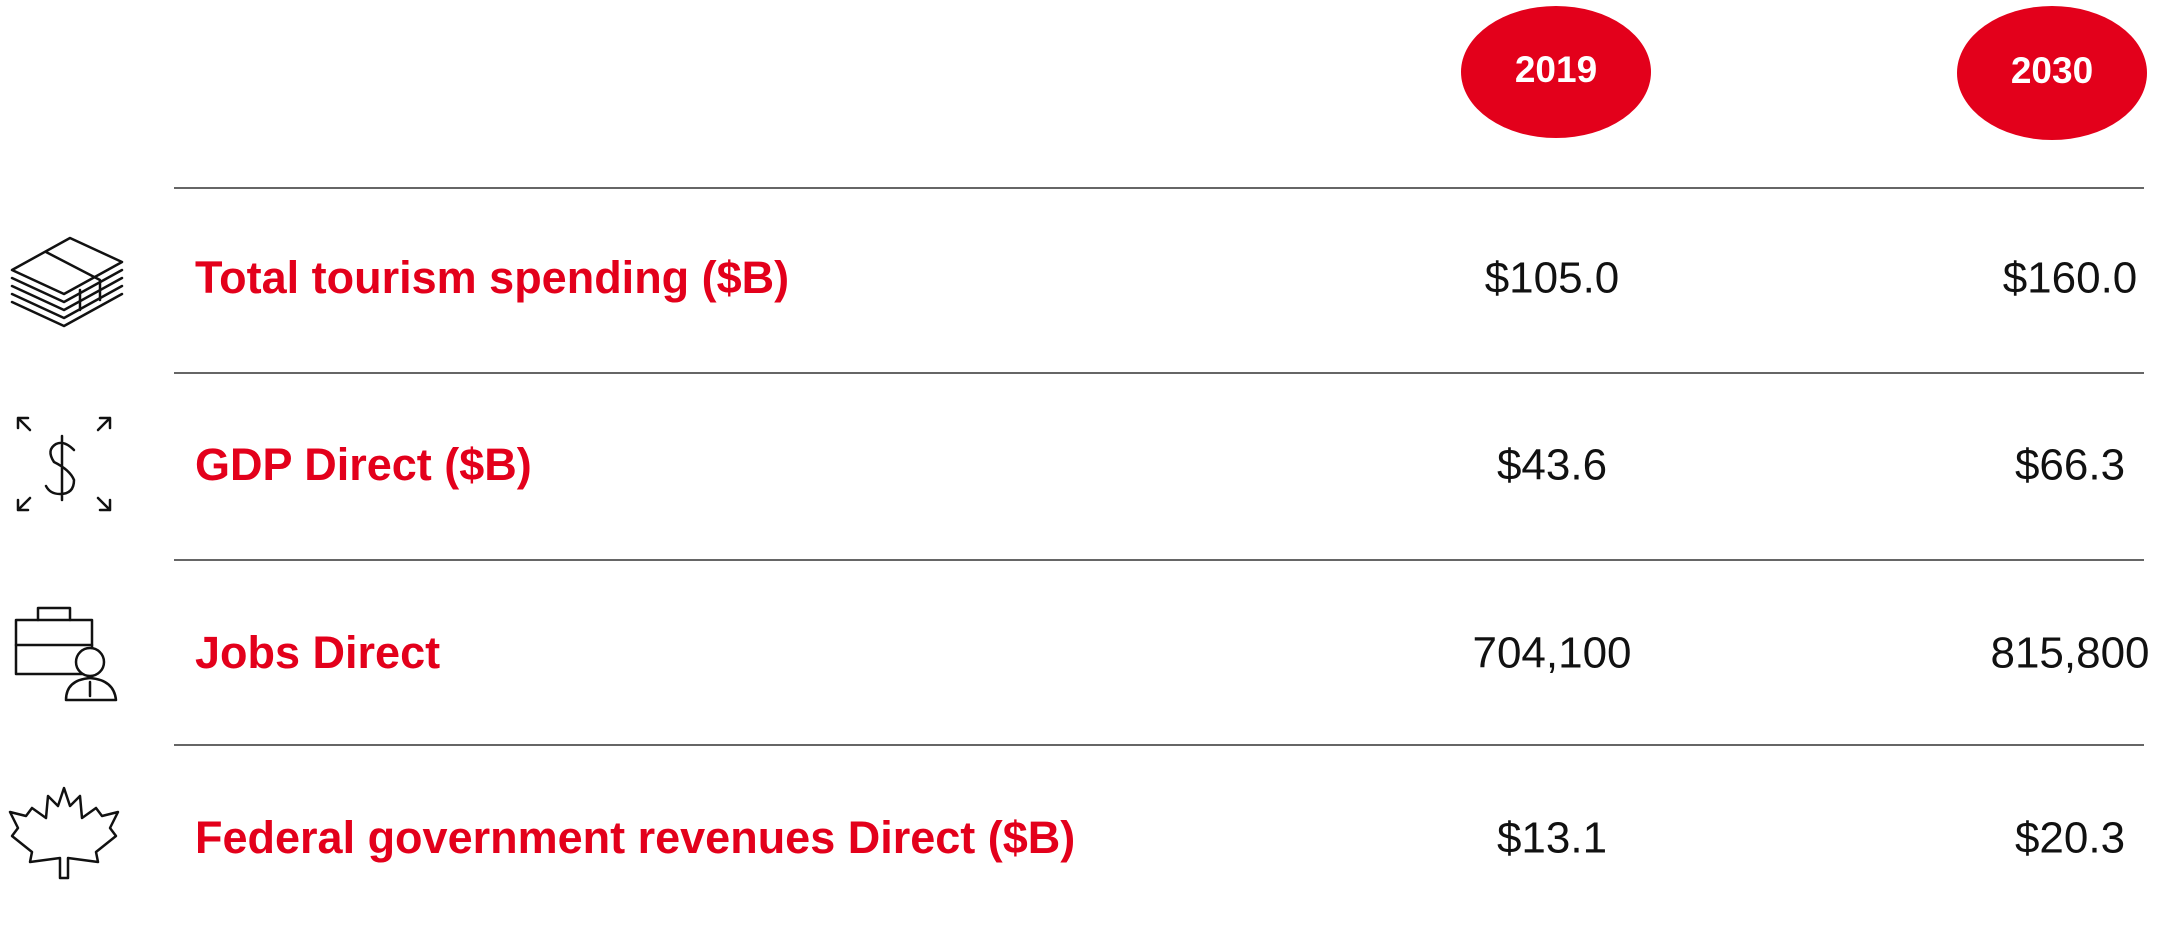 This screenshot has height=926, width=2172. Describe the element at coordinates (2069, 653) in the screenshot. I see `cell-value: 815,800` at that location.